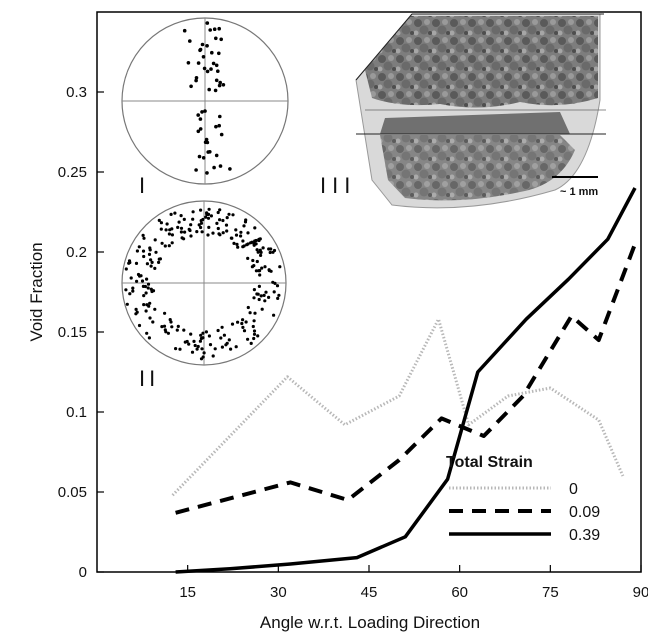 The height and width of the screenshot is (637, 648). What do you see at coordinates (584, 512) in the screenshot?
I see `legend-label-2: 0.09` at bounding box center [584, 512].